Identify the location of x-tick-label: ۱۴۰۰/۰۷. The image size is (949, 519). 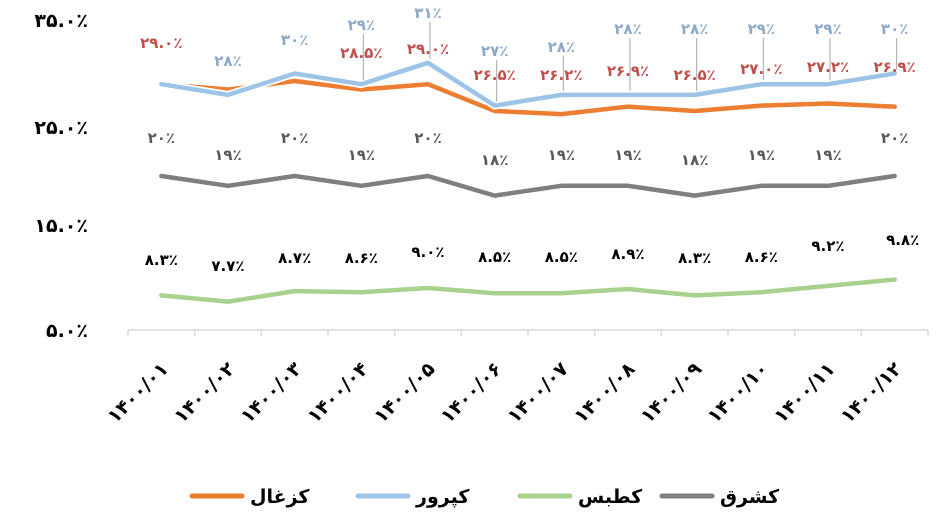
(538, 393).